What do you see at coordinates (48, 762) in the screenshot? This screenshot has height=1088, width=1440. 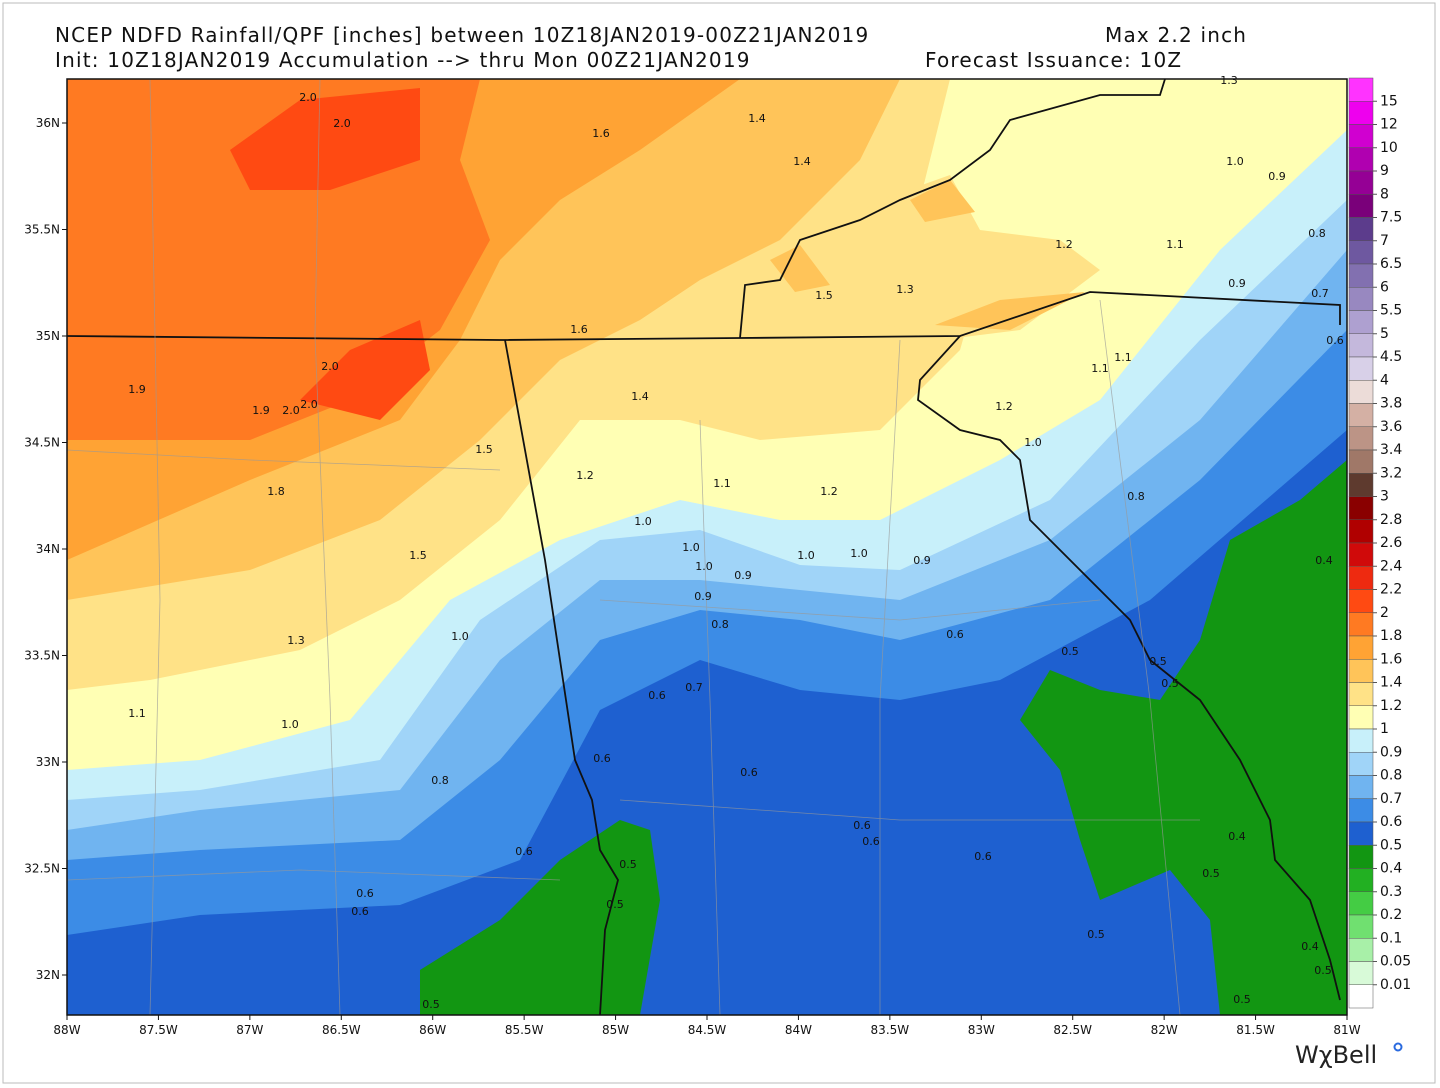 I see `lat-label: 33N` at bounding box center [48, 762].